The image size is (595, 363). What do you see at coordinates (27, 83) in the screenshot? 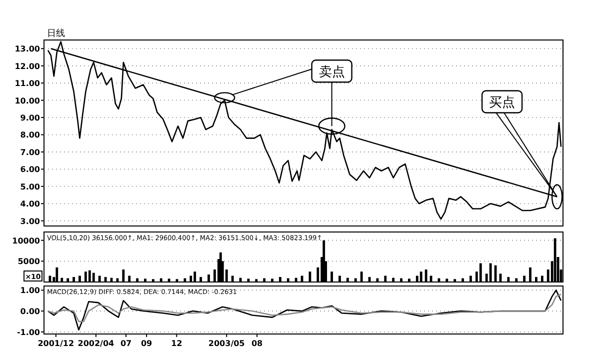
I see `y-tick-label: 11.00` at bounding box center [27, 83].